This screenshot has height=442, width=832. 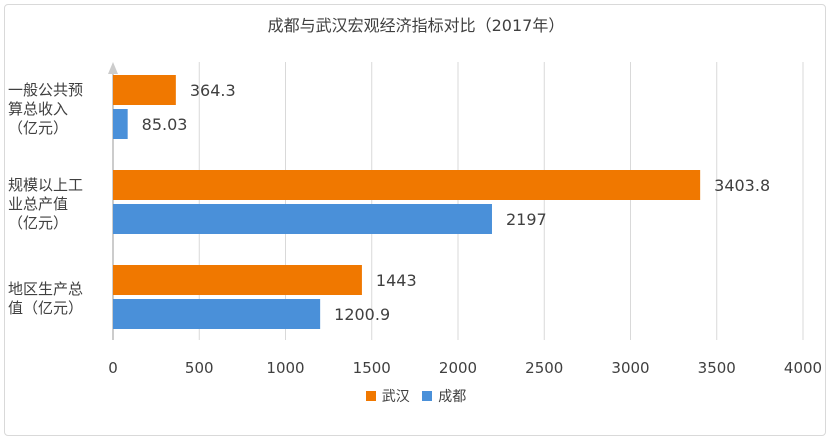 What do you see at coordinates (416, 25) in the screenshot?
I see `chart-title: 成都与武汉宏观经济指标对比（2017年）` at bounding box center [416, 25].